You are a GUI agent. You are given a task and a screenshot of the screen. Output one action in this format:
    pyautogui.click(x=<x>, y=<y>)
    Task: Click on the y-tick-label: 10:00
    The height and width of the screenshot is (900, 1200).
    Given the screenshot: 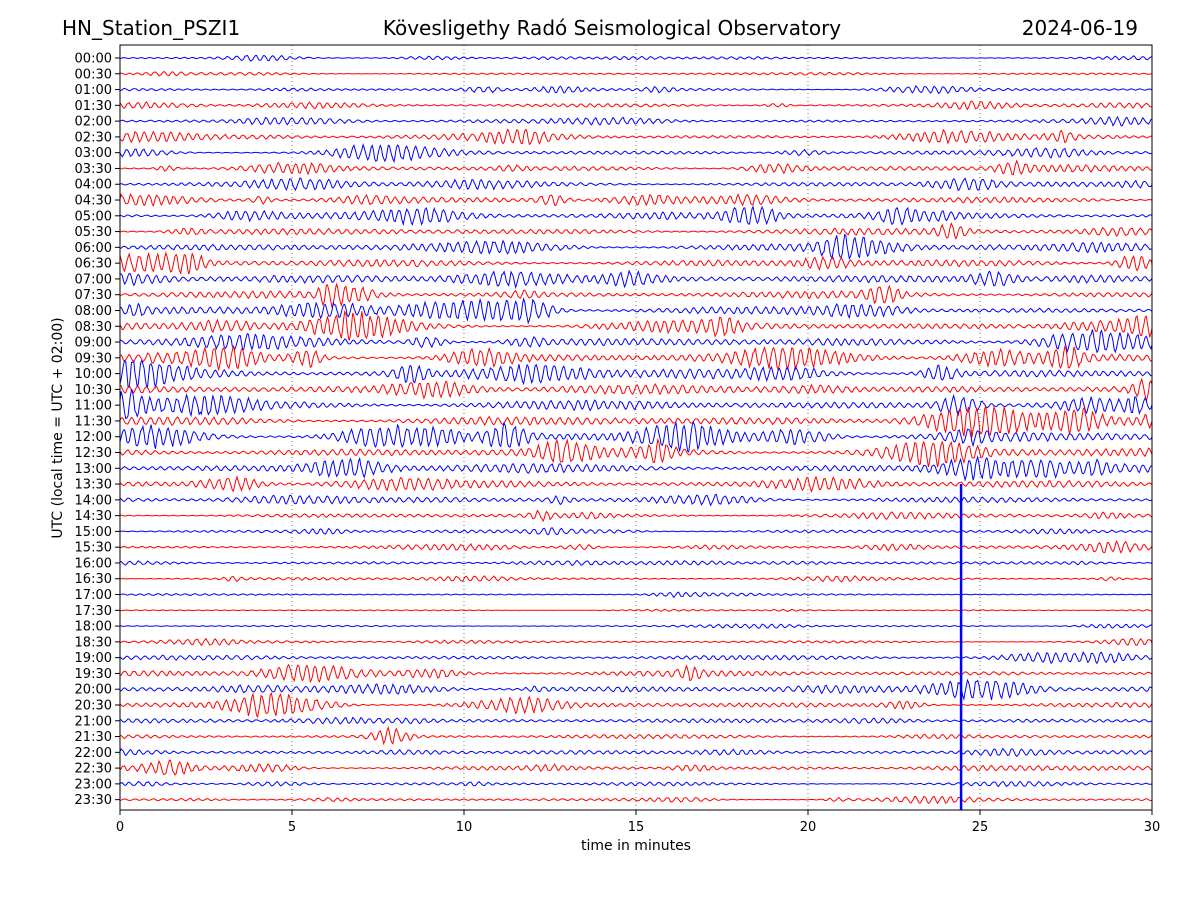 What is the action you would take?
    pyautogui.click(x=93, y=374)
    